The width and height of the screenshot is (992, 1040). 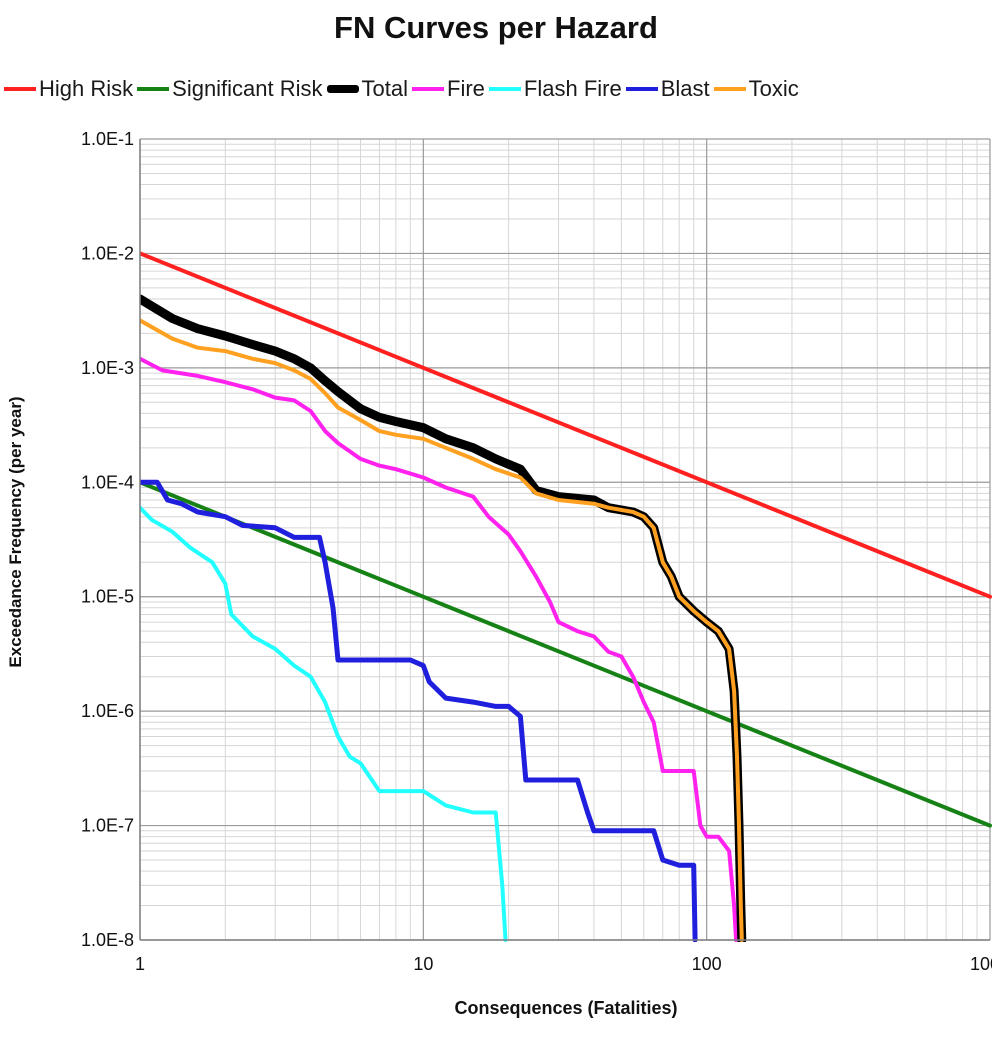 What do you see at coordinates (466, 88) in the screenshot?
I see `legend-label: Fire` at bounding box center [466, 88].